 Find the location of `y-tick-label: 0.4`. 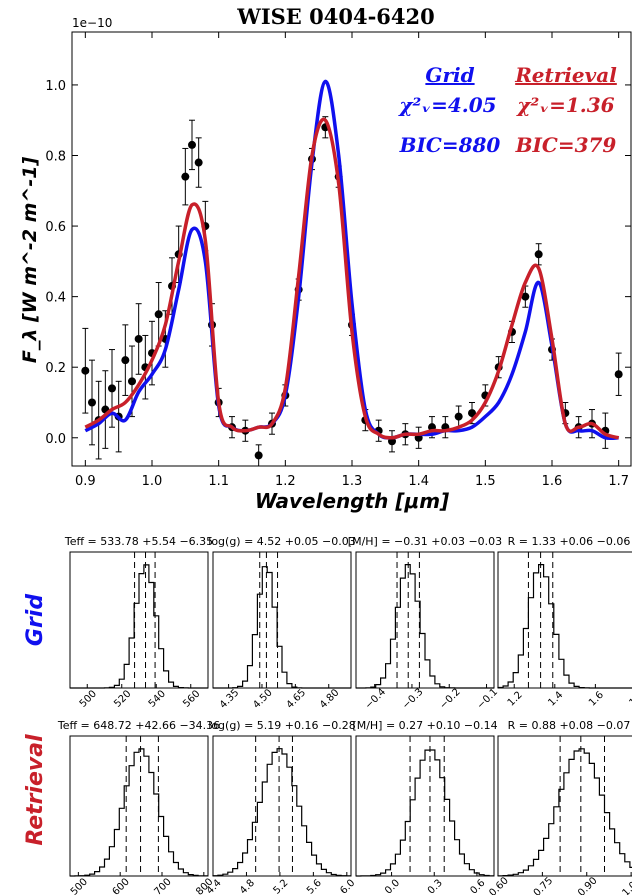

y-tick-label: 0.4 is located at coordinates (55, 298).